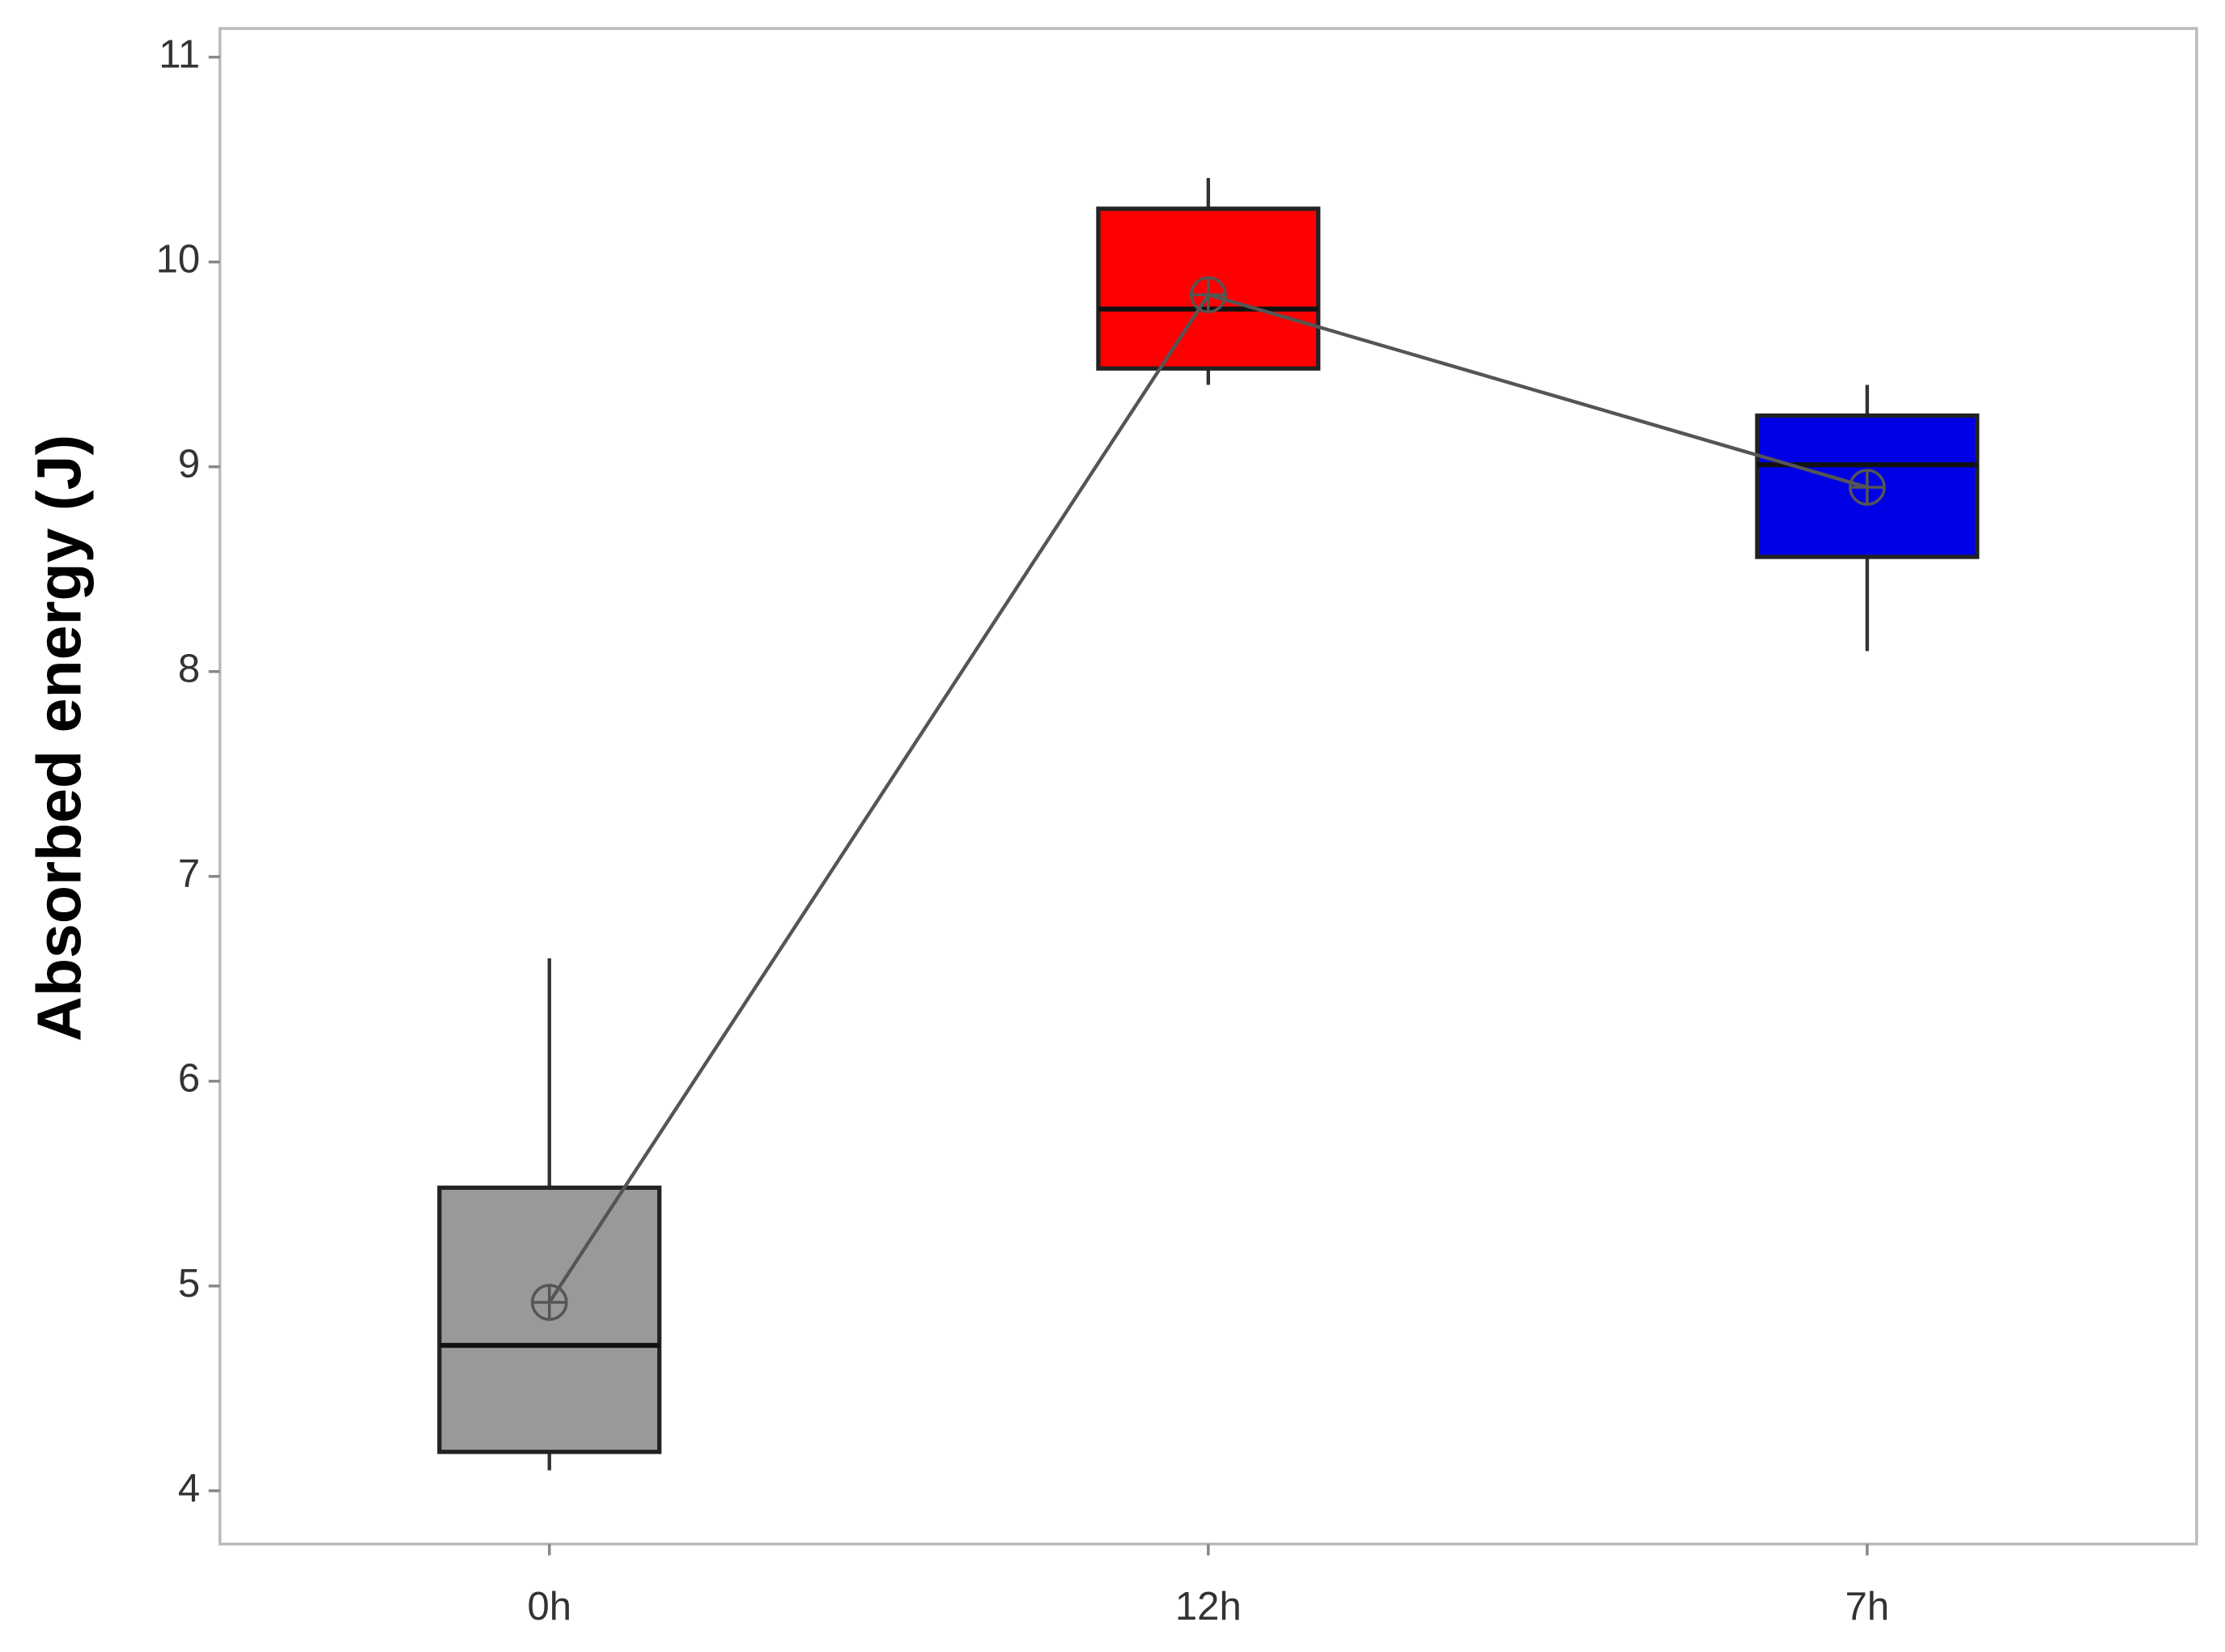 The height and width of the screenshot is (1652, 2225). What do you see at coordinates (179, 55) in the screenshot?
I see `y-tick-label: 11` at bounding box center [179, 55].